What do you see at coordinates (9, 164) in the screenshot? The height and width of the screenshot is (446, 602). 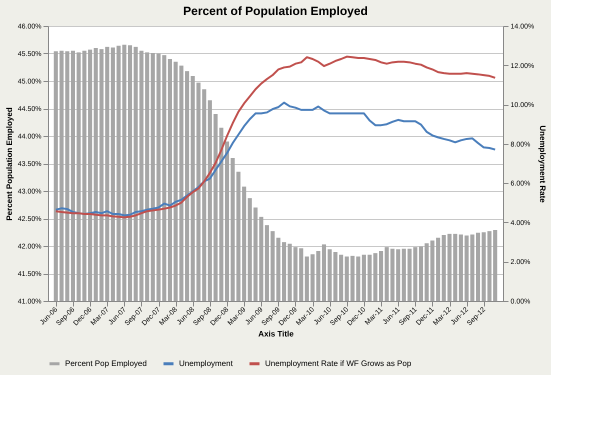 I see `y-axis-title: Percent Population Employed` at bounding box center [9, 164].